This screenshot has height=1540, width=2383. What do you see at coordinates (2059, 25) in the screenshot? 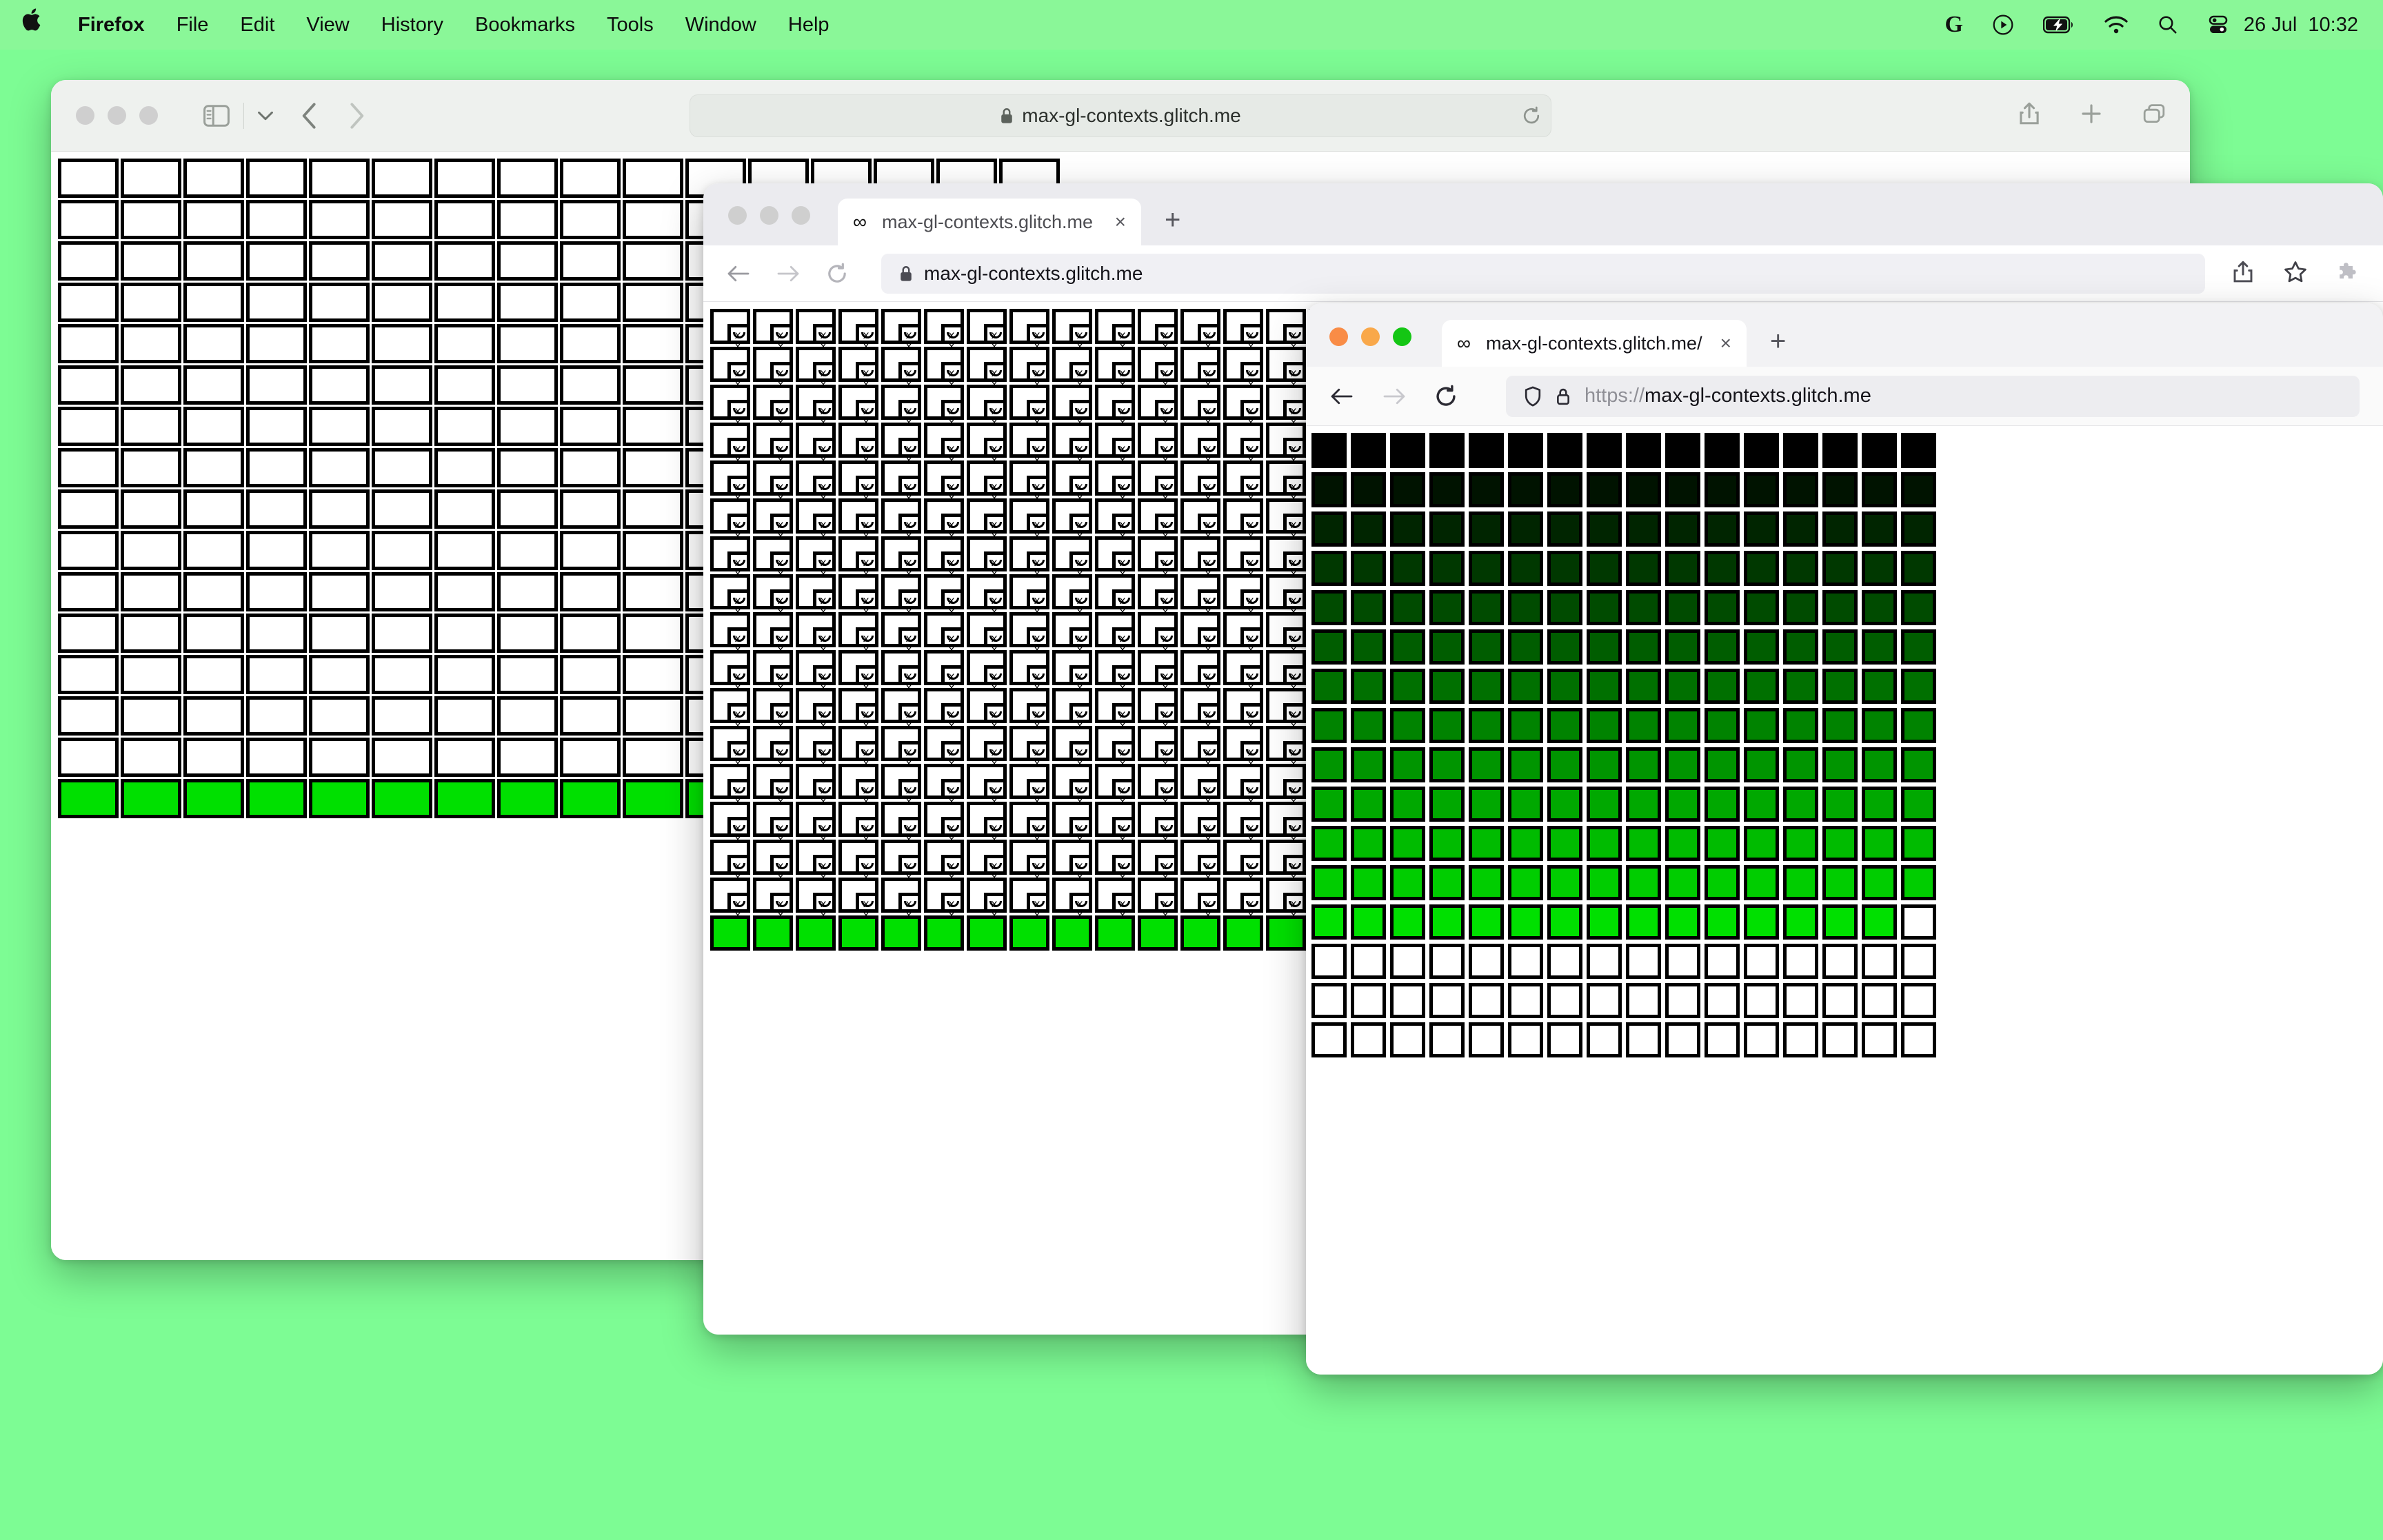
I see `battery-charging-icon` at bounding box center [2059, 25].